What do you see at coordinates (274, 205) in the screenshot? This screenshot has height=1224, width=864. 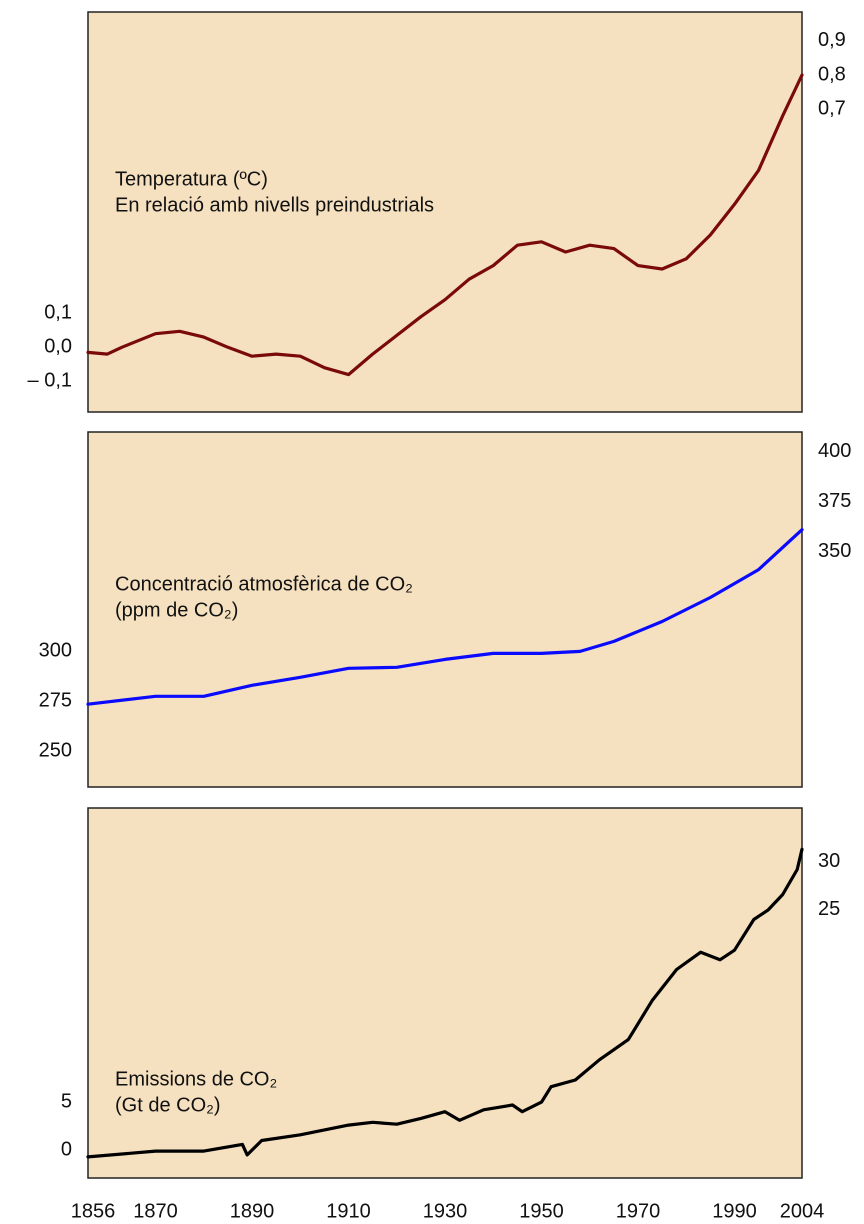 I see `panel-subtitle: En relació amb nivells preindustrials` at bounding box center [274, 205].